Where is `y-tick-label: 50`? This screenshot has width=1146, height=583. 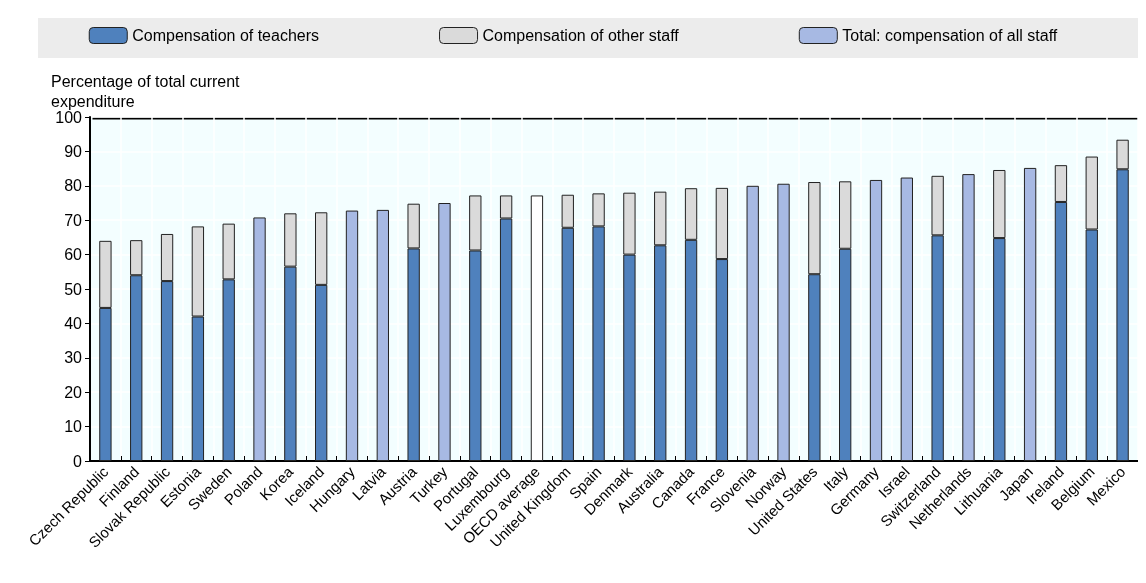 y-tick-label: 50 is located at coordinates (73, 289).